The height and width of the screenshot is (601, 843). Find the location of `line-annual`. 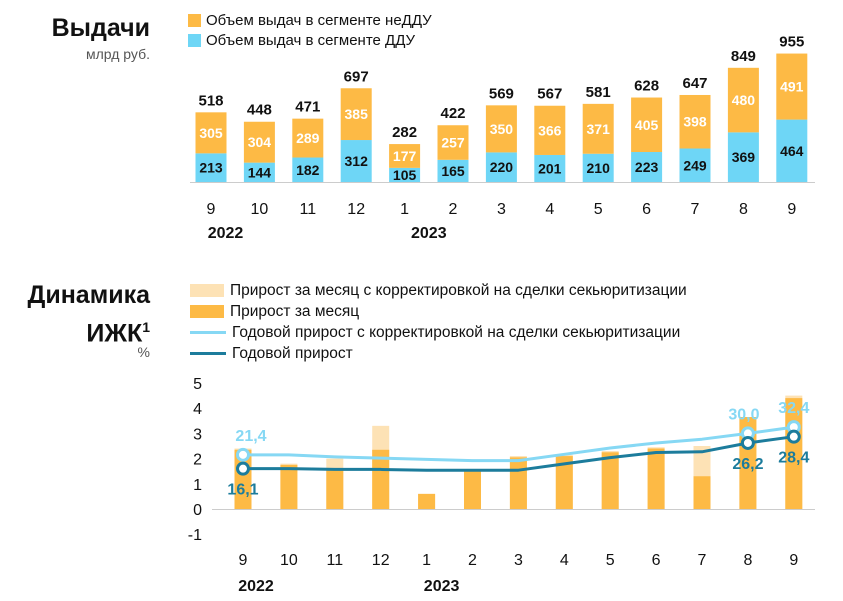

line-annual is located at coordinates (519, 453).